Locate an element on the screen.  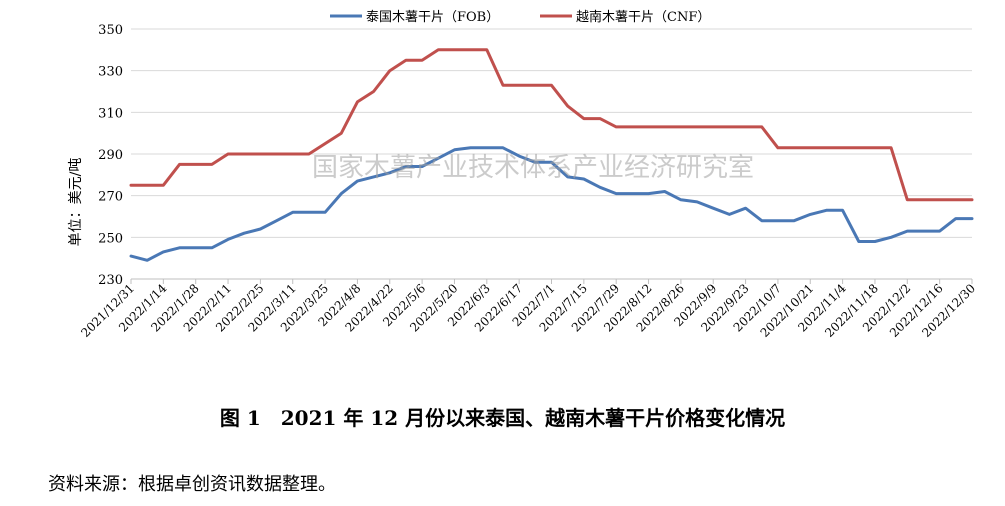
legend: 泰国木薯干片（FOB） 越南木薯干片（CNF） is located at coordinates (520, 17).